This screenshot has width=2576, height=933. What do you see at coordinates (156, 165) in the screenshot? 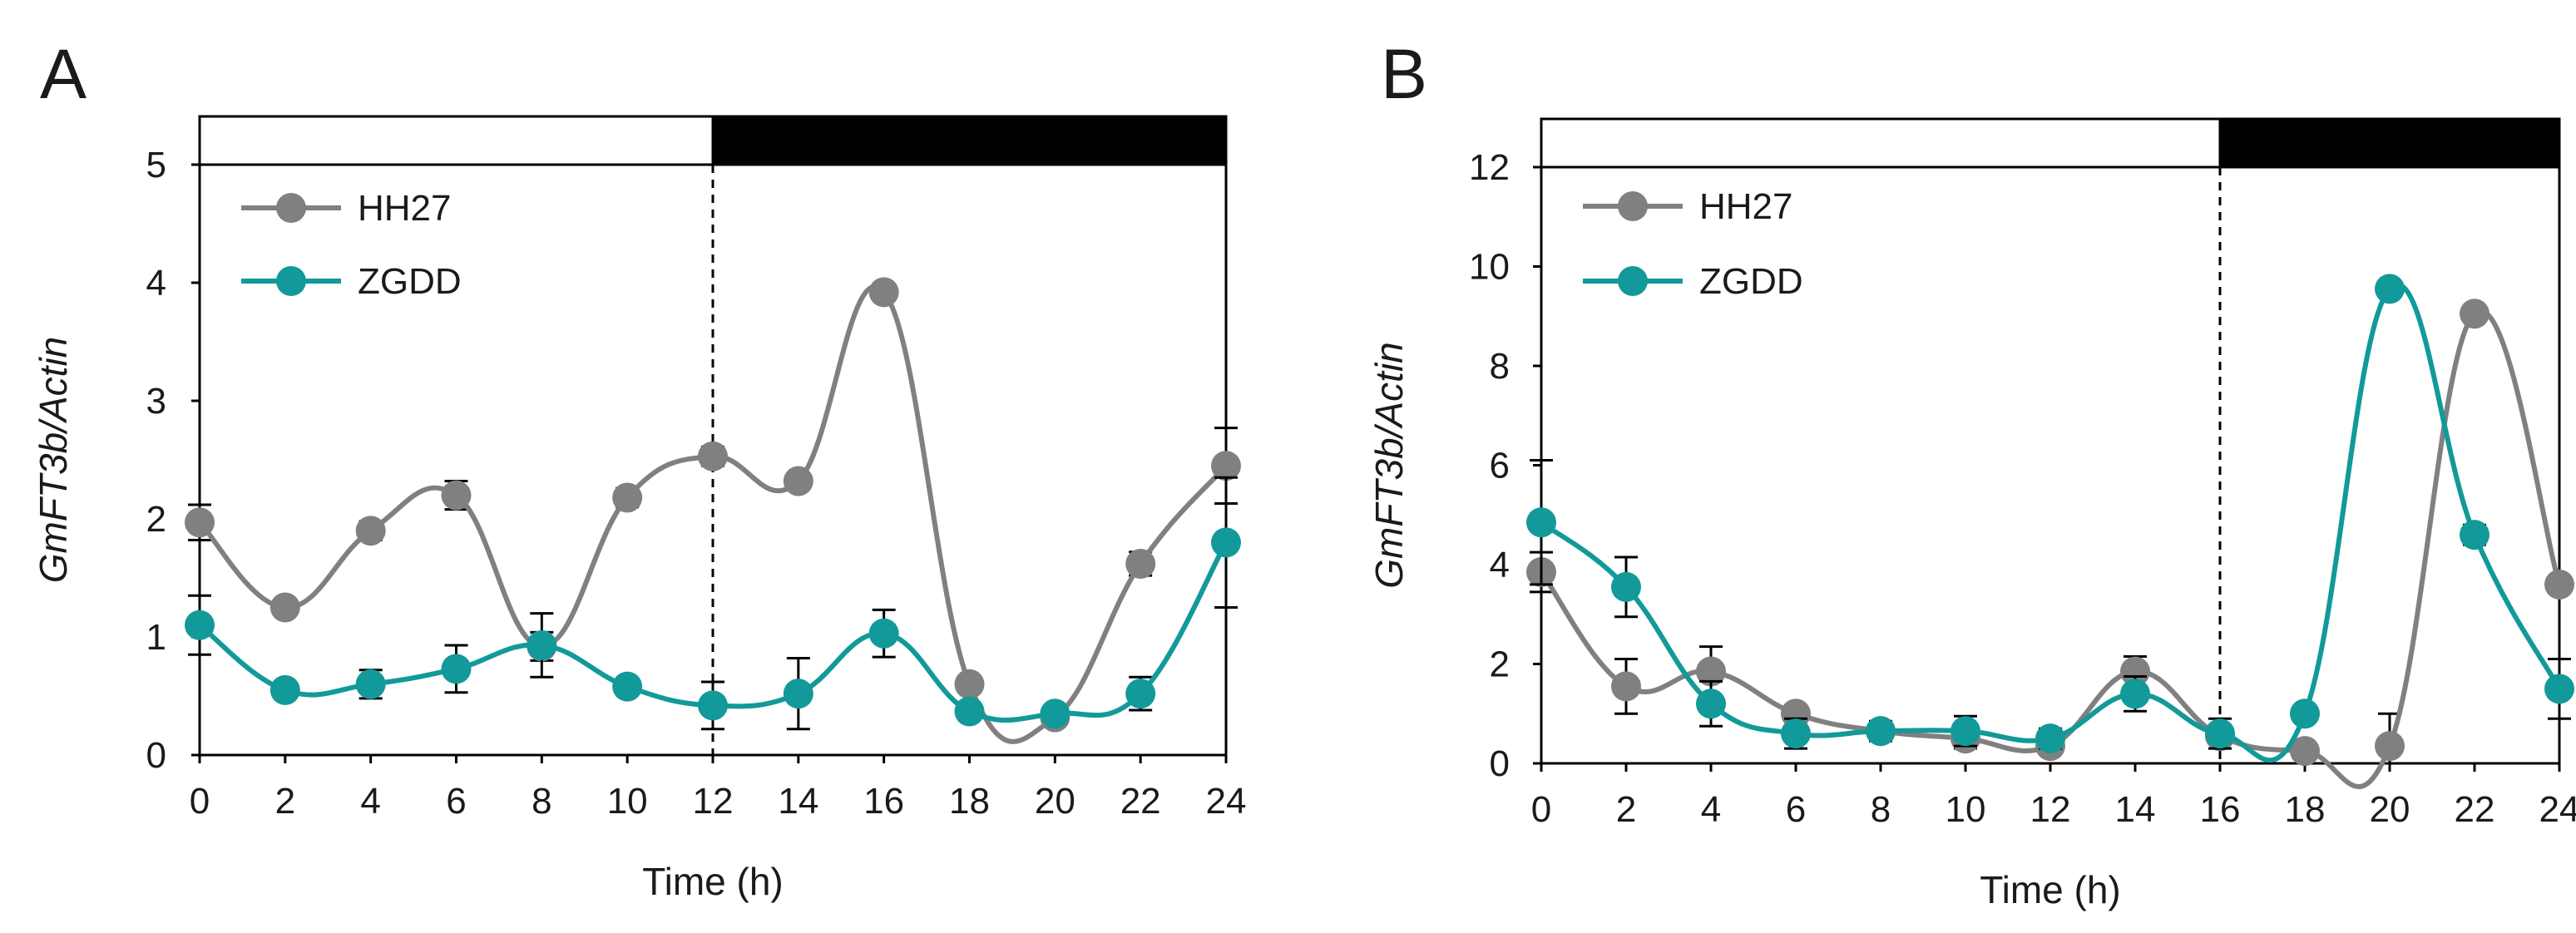
I see `y-tick-label: 5` at bounding box center [156, 165].